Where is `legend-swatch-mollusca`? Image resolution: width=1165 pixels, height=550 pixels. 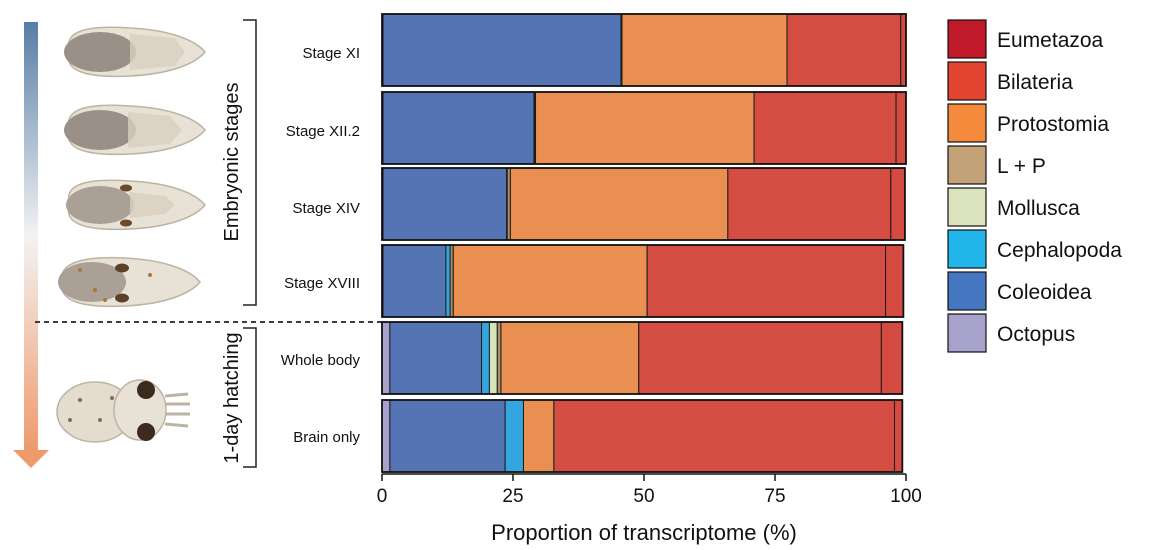
legend-swatch-mollusca is located at coordinates (967, 207).